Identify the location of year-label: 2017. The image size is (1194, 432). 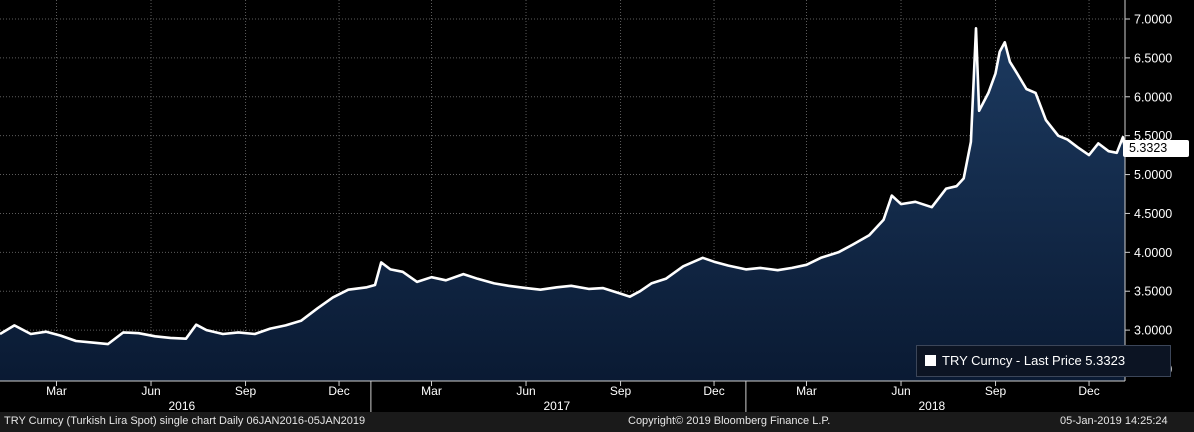
(556, 405).